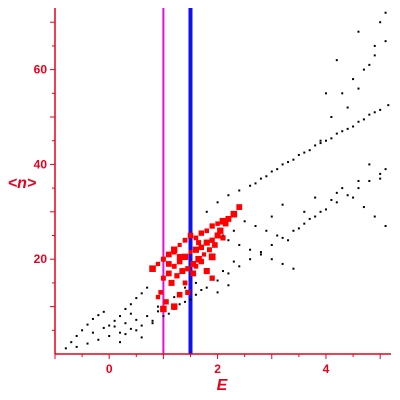 This screenshot has width=400, height=400. Describe the element at coordinates (109, 369) in the screenshot. I see `x-tick-label: 0` at that location.